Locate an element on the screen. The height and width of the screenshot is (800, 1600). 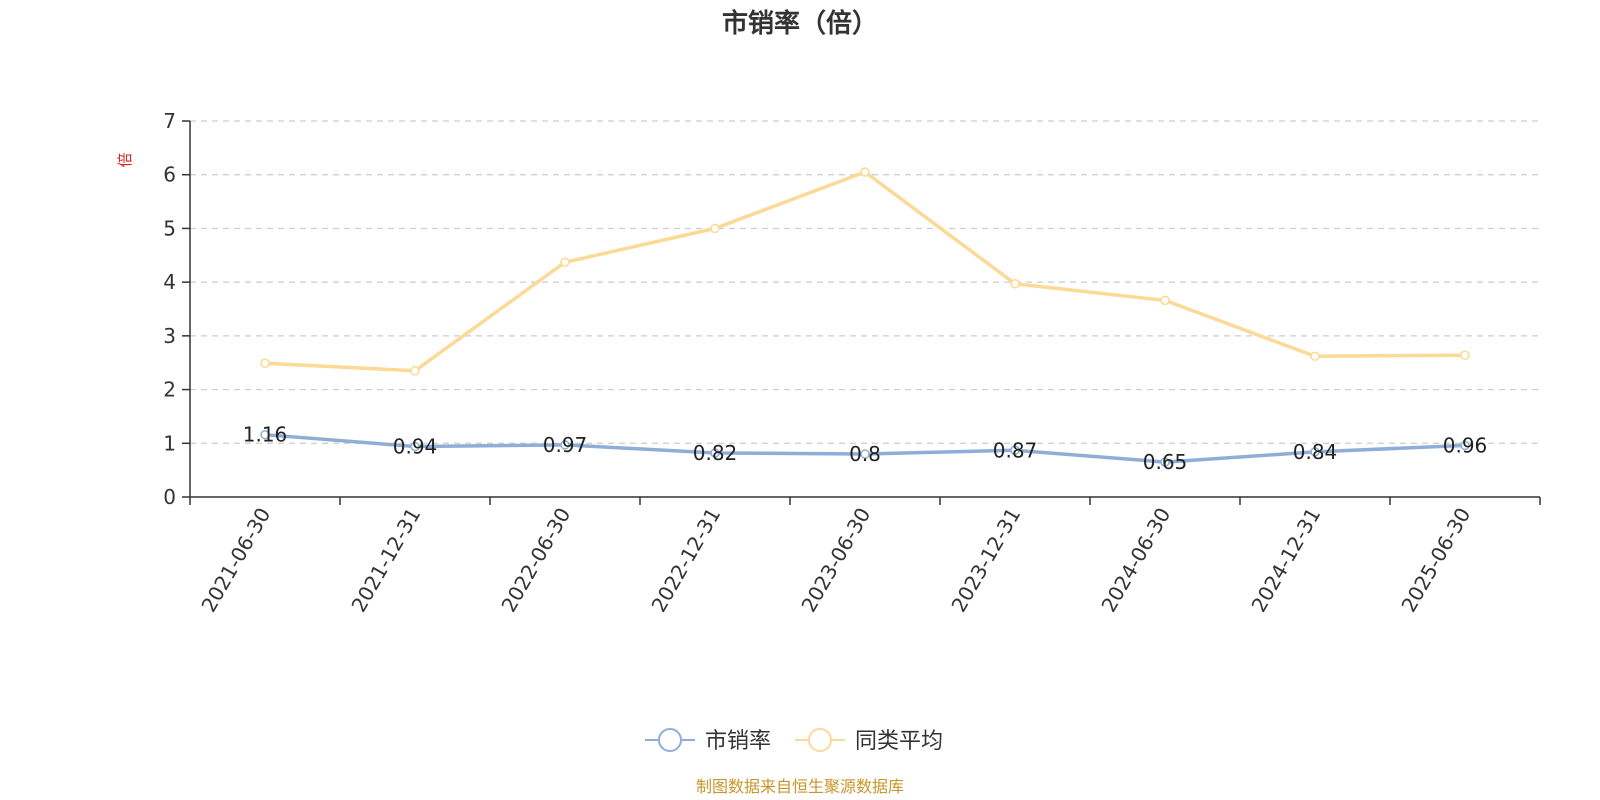
x-tick-label: 2025-06-30 is located at coordinates (1435, 560).